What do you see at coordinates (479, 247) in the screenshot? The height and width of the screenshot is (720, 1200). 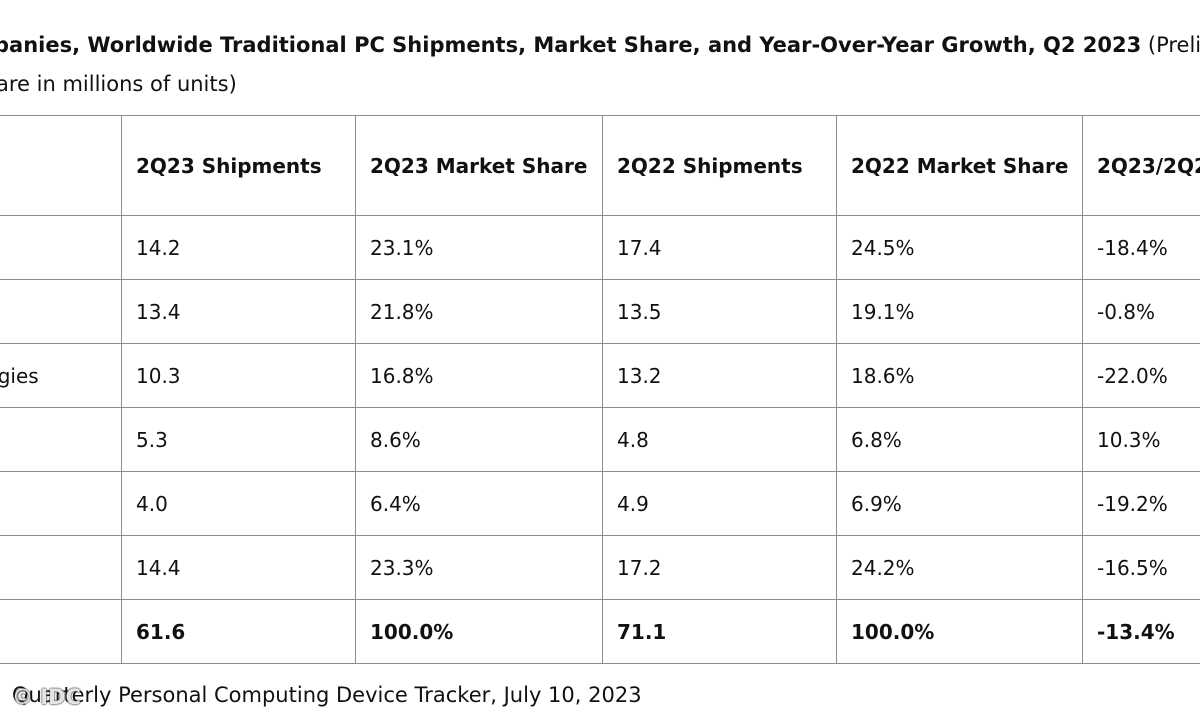 I see `cell-2q23-market-share: 23.1%` at bounding box center [479, 247].